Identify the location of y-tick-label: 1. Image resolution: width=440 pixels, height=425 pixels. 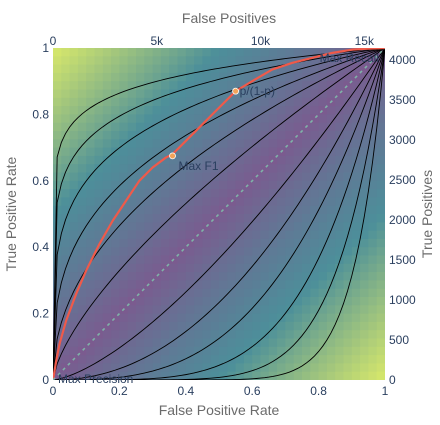
(45, 48).